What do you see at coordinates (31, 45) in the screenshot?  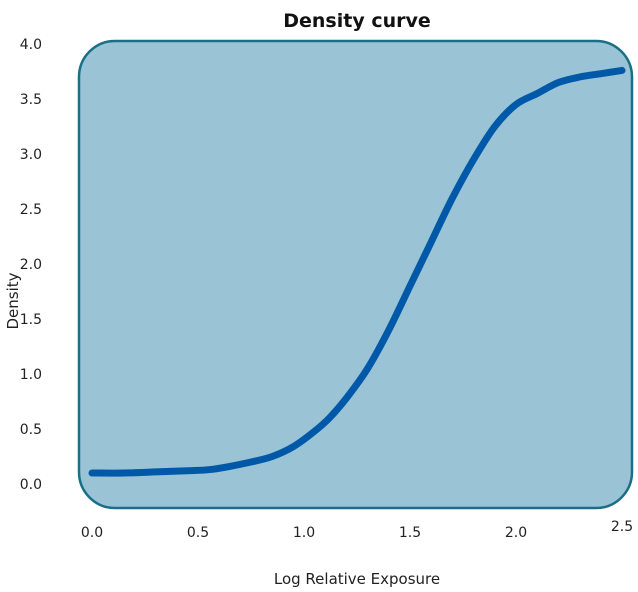 I see `y-tick-label: 4.0` at bounding box center [31, 45].